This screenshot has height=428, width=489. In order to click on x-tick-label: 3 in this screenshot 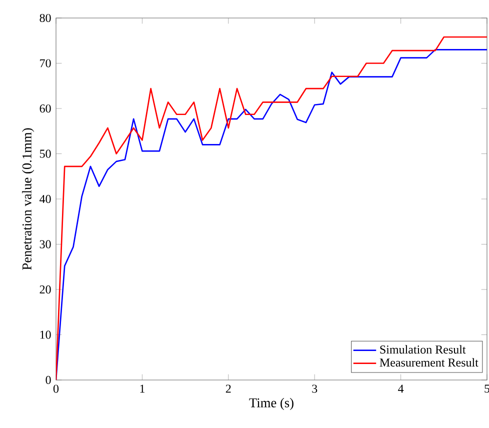, I will do `click(315, 388)`.